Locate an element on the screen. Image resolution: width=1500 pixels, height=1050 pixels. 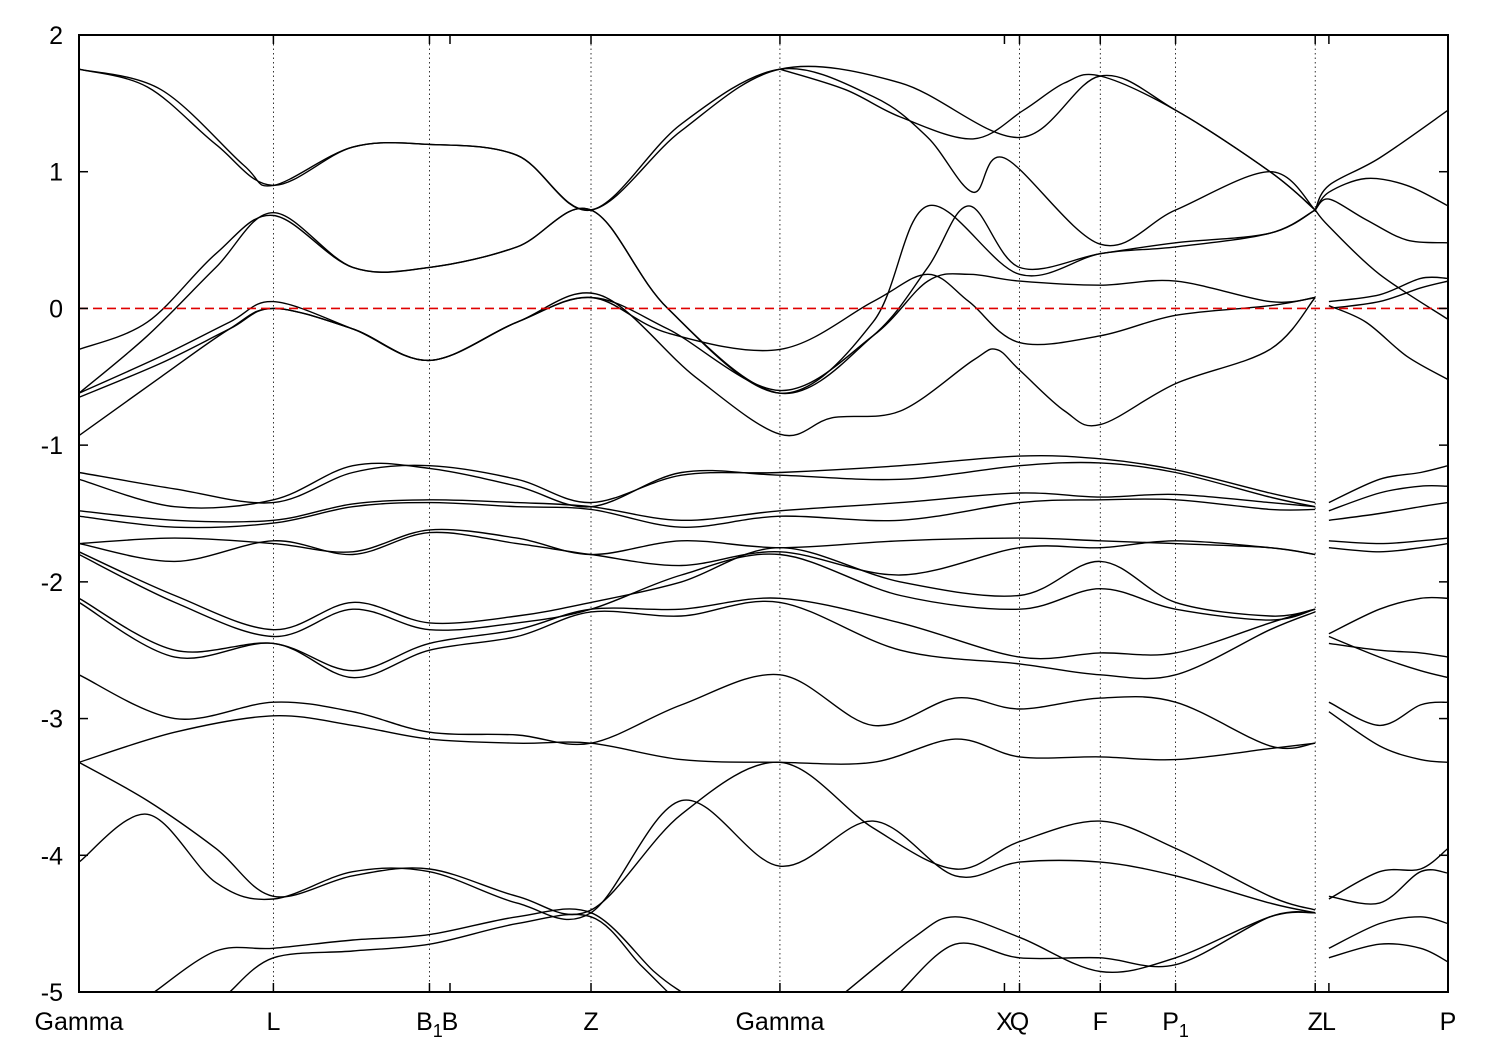
y-tick-label: -3 is located at coordinates (52, 720).